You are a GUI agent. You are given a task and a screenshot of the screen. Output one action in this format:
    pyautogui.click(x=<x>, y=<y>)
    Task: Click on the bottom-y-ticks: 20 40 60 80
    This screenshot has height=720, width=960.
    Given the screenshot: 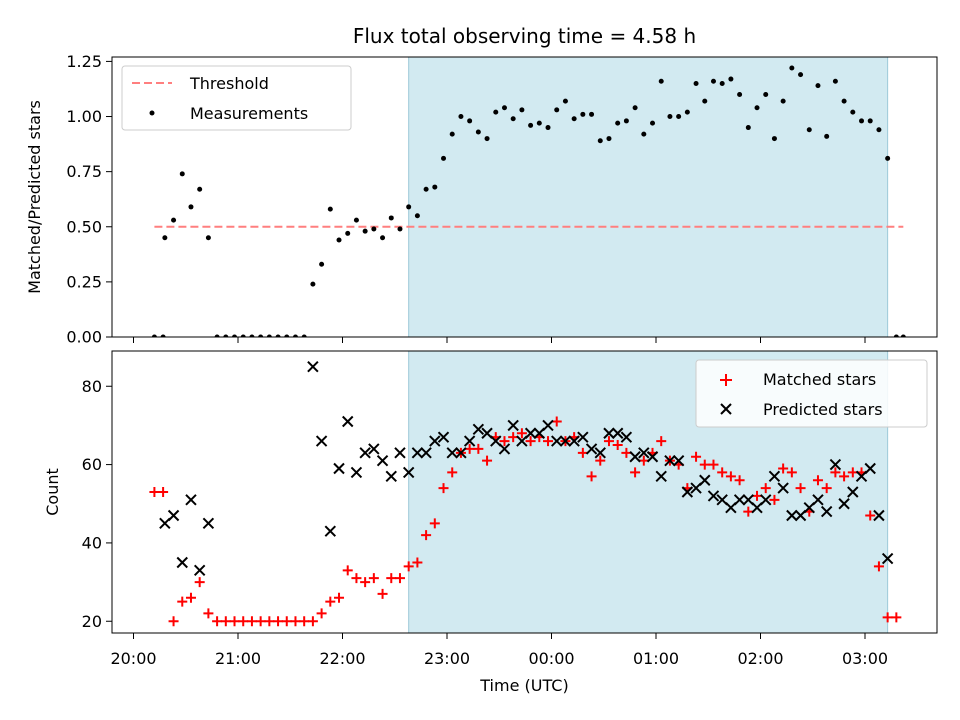 What is the action you would take?
    pyautogui.click(x=97, y=504)
    